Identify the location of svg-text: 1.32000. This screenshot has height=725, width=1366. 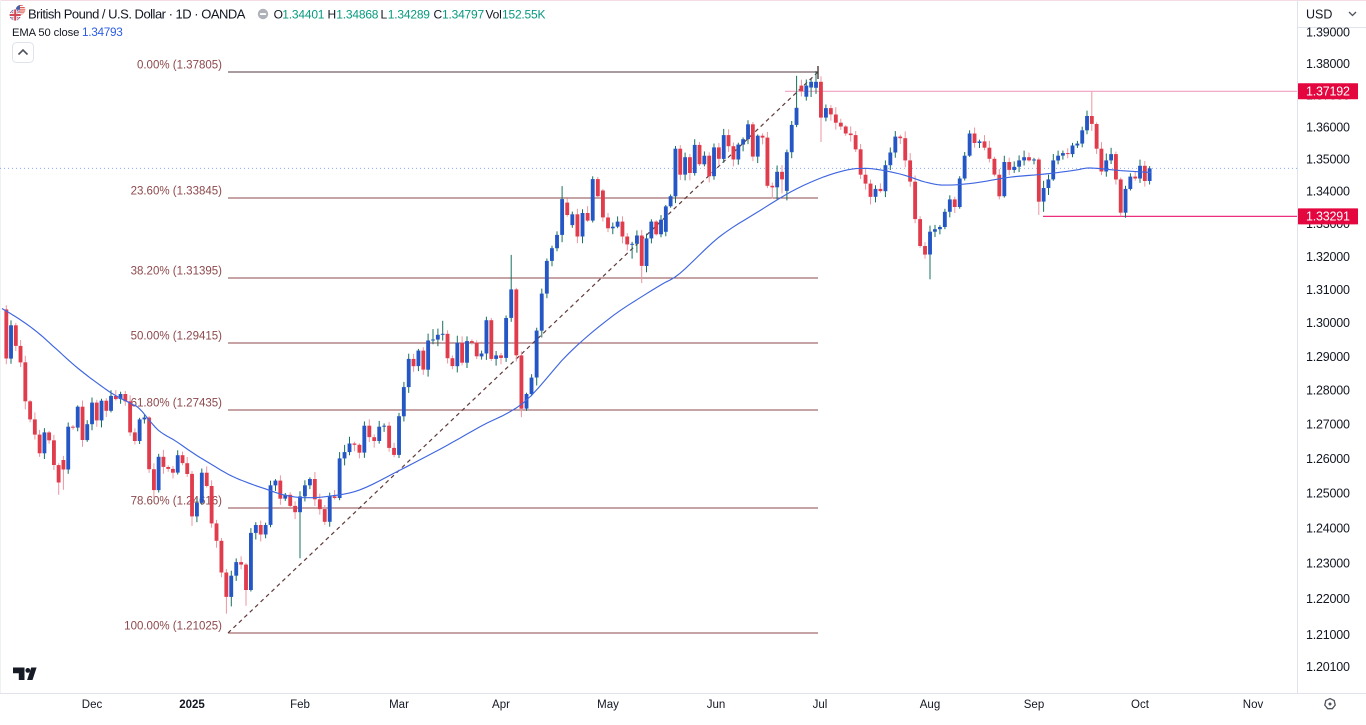
(1328, 257).